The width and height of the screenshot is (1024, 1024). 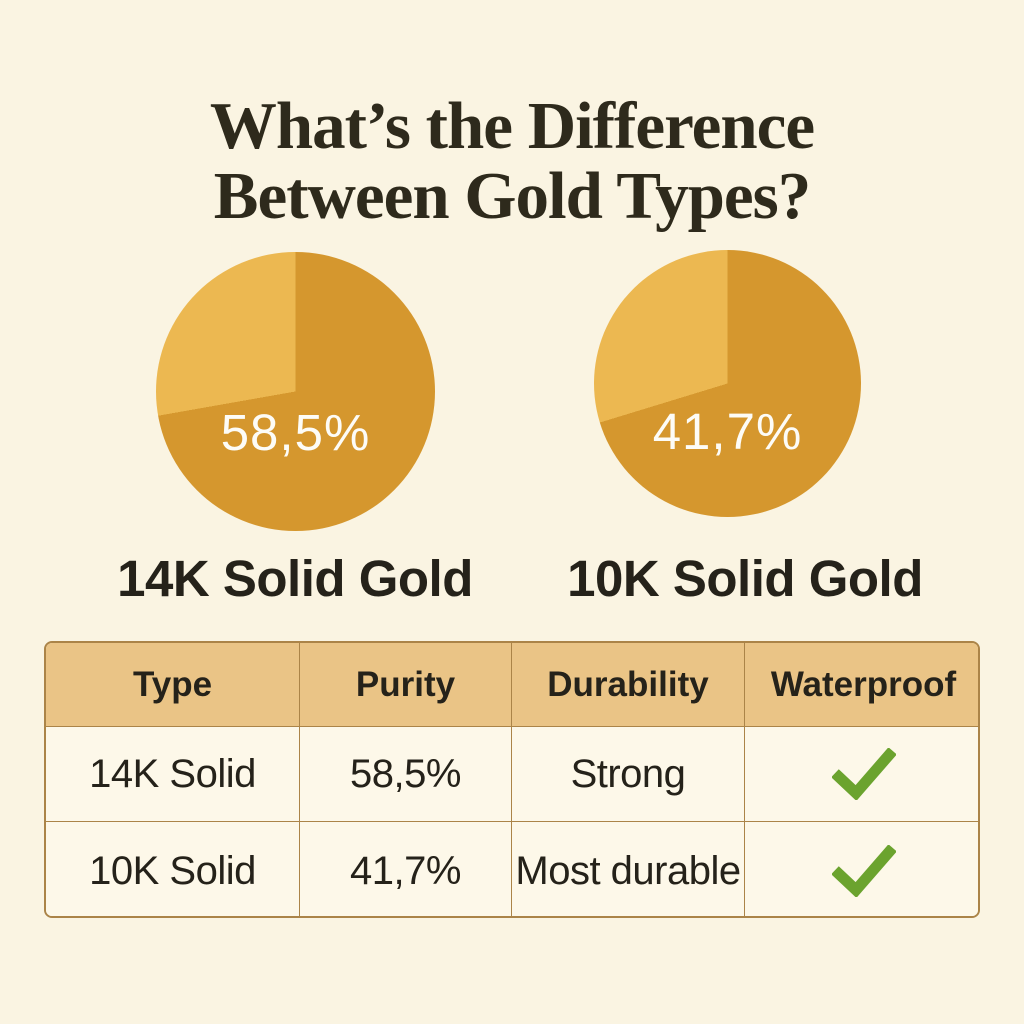 I want to click on table-cell-type-14k: 14K Solid, so click(x=173, y=774).